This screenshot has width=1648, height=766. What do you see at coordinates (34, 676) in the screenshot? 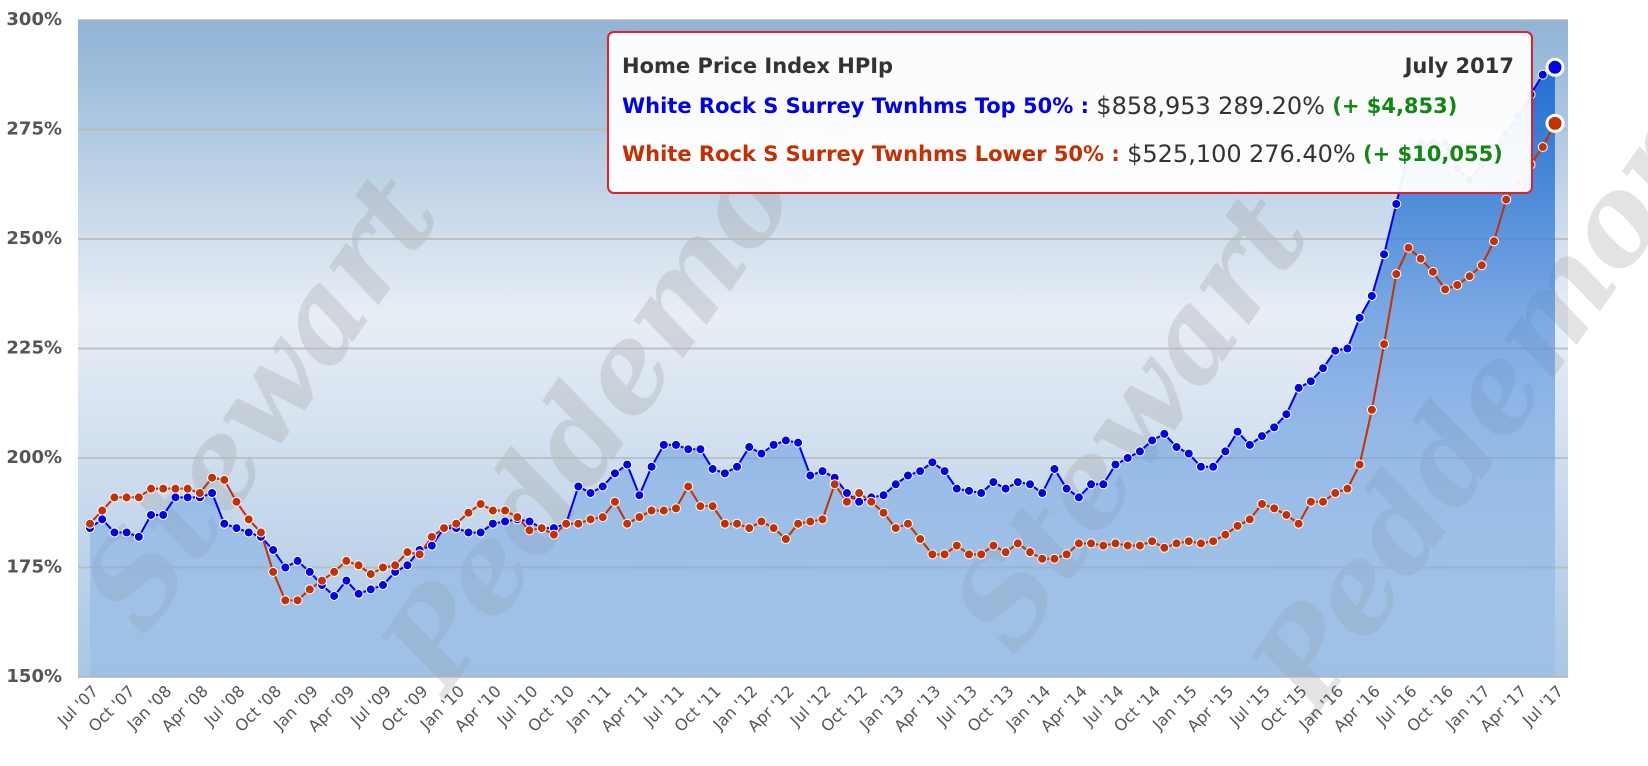
I see `y-tick-label: 150%` at bounding box center [34, 676].